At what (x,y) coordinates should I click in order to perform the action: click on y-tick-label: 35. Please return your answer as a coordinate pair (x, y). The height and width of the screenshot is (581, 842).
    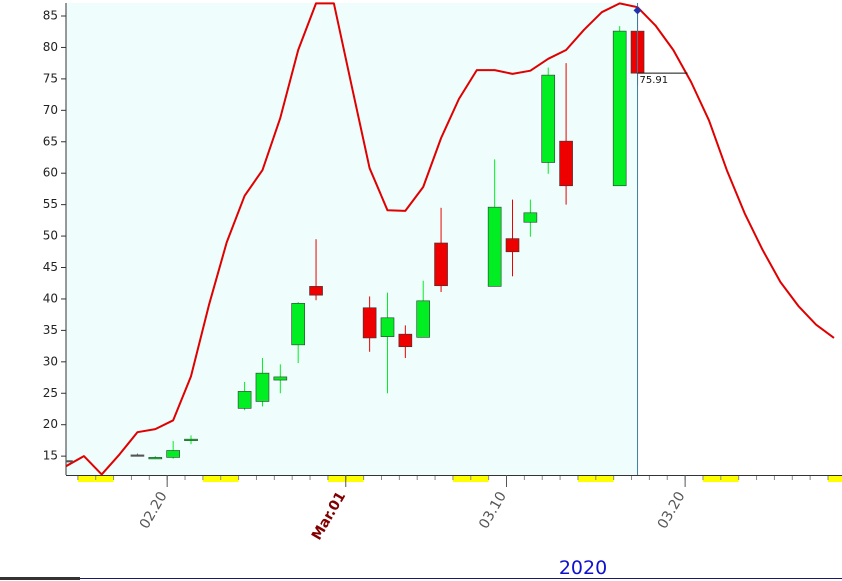
    Looking at the image, I should click on (50, 330).